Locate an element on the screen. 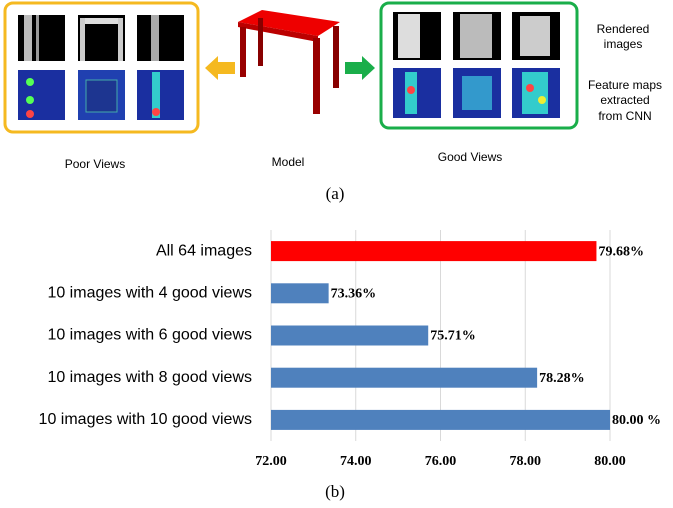 Image resolution: width=673 pixels, height=508 pixels. label: images is located at coordinates (623, 44).